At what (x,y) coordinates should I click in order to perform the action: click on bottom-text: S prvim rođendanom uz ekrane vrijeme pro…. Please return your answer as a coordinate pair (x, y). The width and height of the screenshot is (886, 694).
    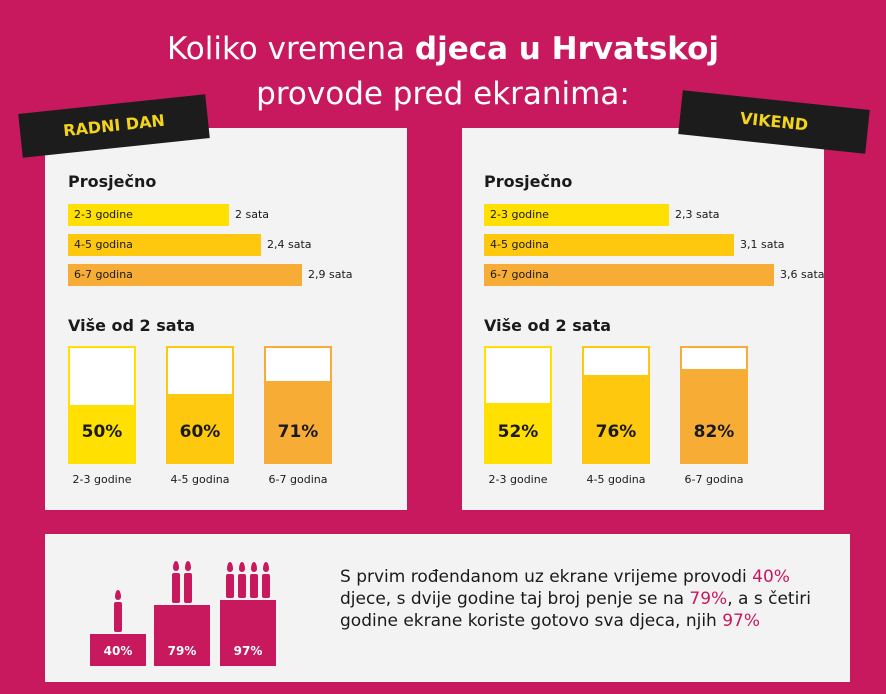
    Looking at the image, I should click on (580, 599).